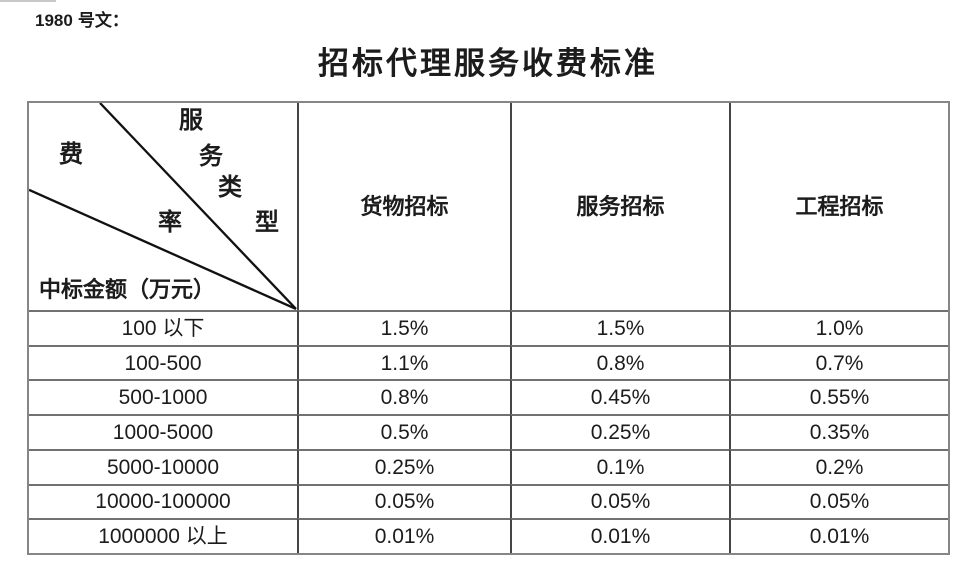  What do you see at coordinates (838, 431) in the screenshot?
I see `rate-cell: 0.35%` at bounding box center [838, 431].